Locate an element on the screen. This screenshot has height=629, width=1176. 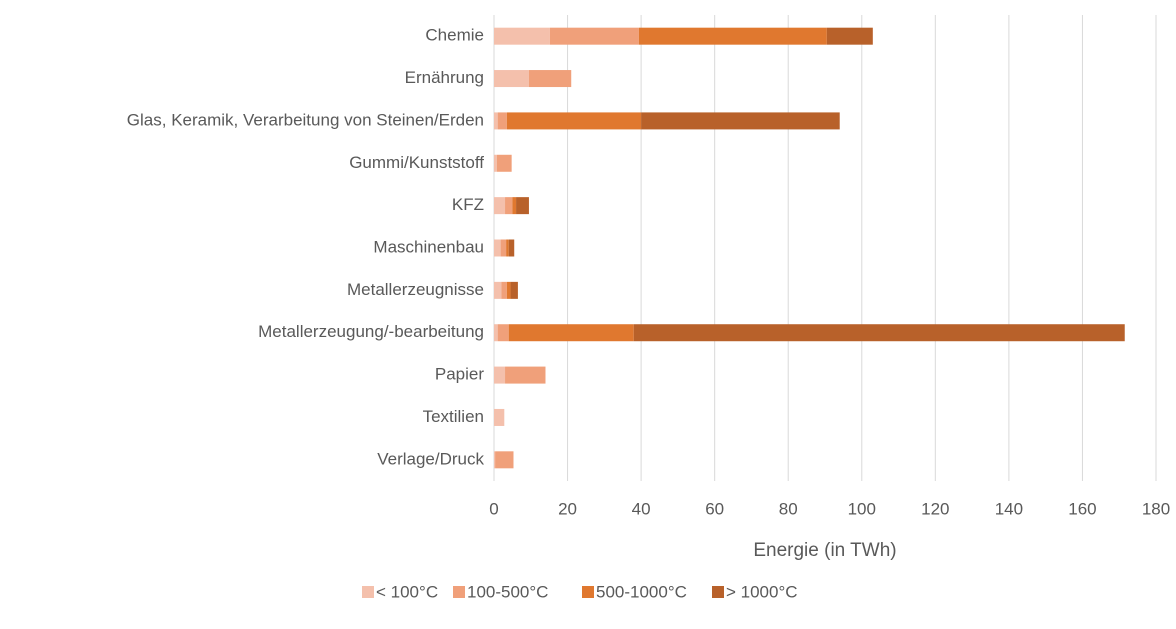
y-tick-label: Chemie is located at coordinates (454, 35).